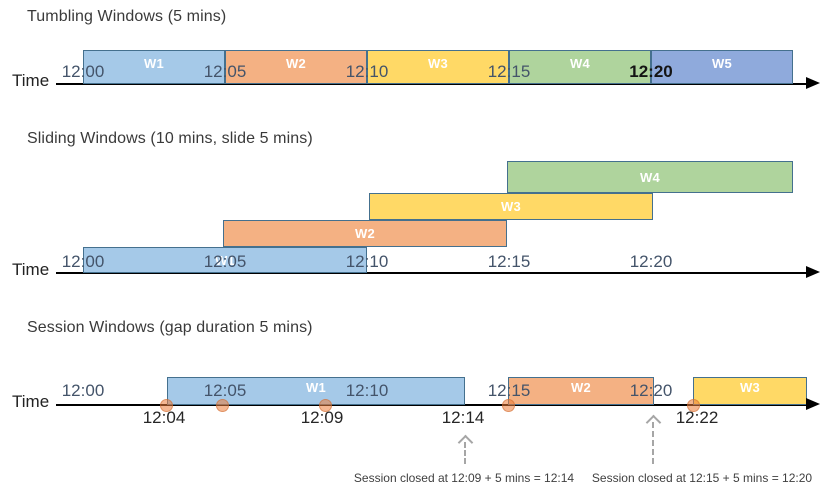 This screenshot has width=829, height=498. Describe the element at coordinates (431, 405) in the screenshot. I see `timeline-line-session` at that location.